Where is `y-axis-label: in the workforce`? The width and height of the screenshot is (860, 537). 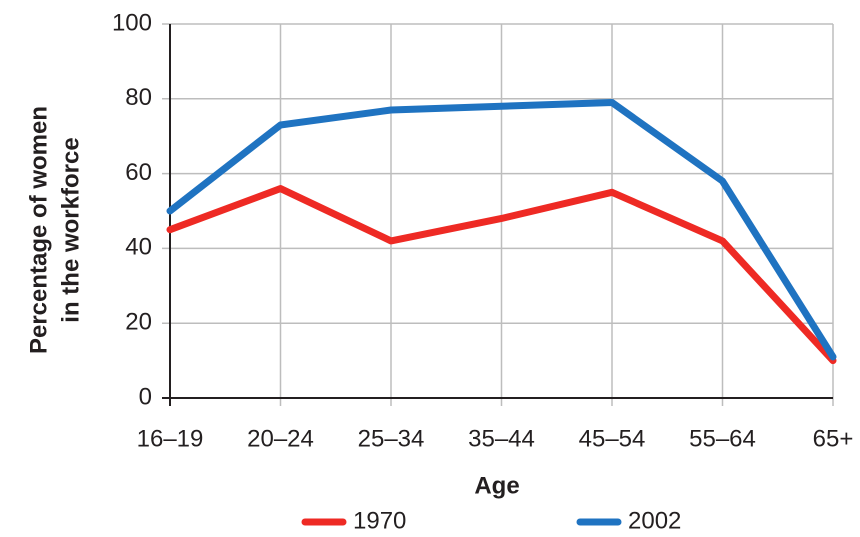
y-axis-label: in the workforce is located at coordinates (70, 229).